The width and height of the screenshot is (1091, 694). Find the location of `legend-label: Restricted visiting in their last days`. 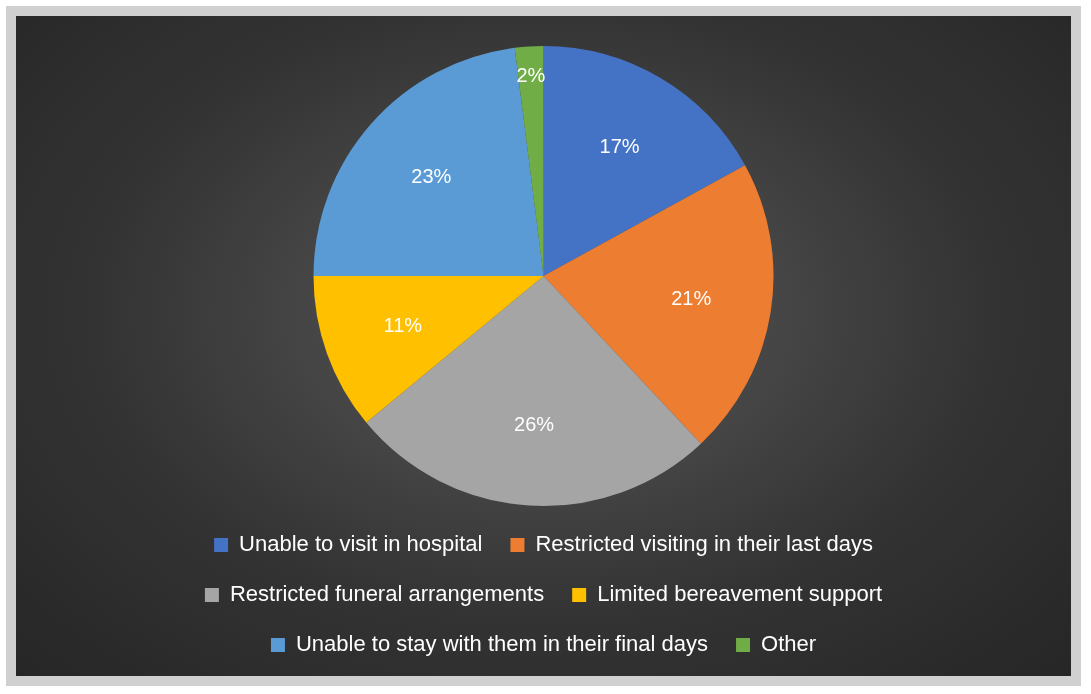

legend-label: Restricted visiting in their last days is located at coordinates (704, 544).